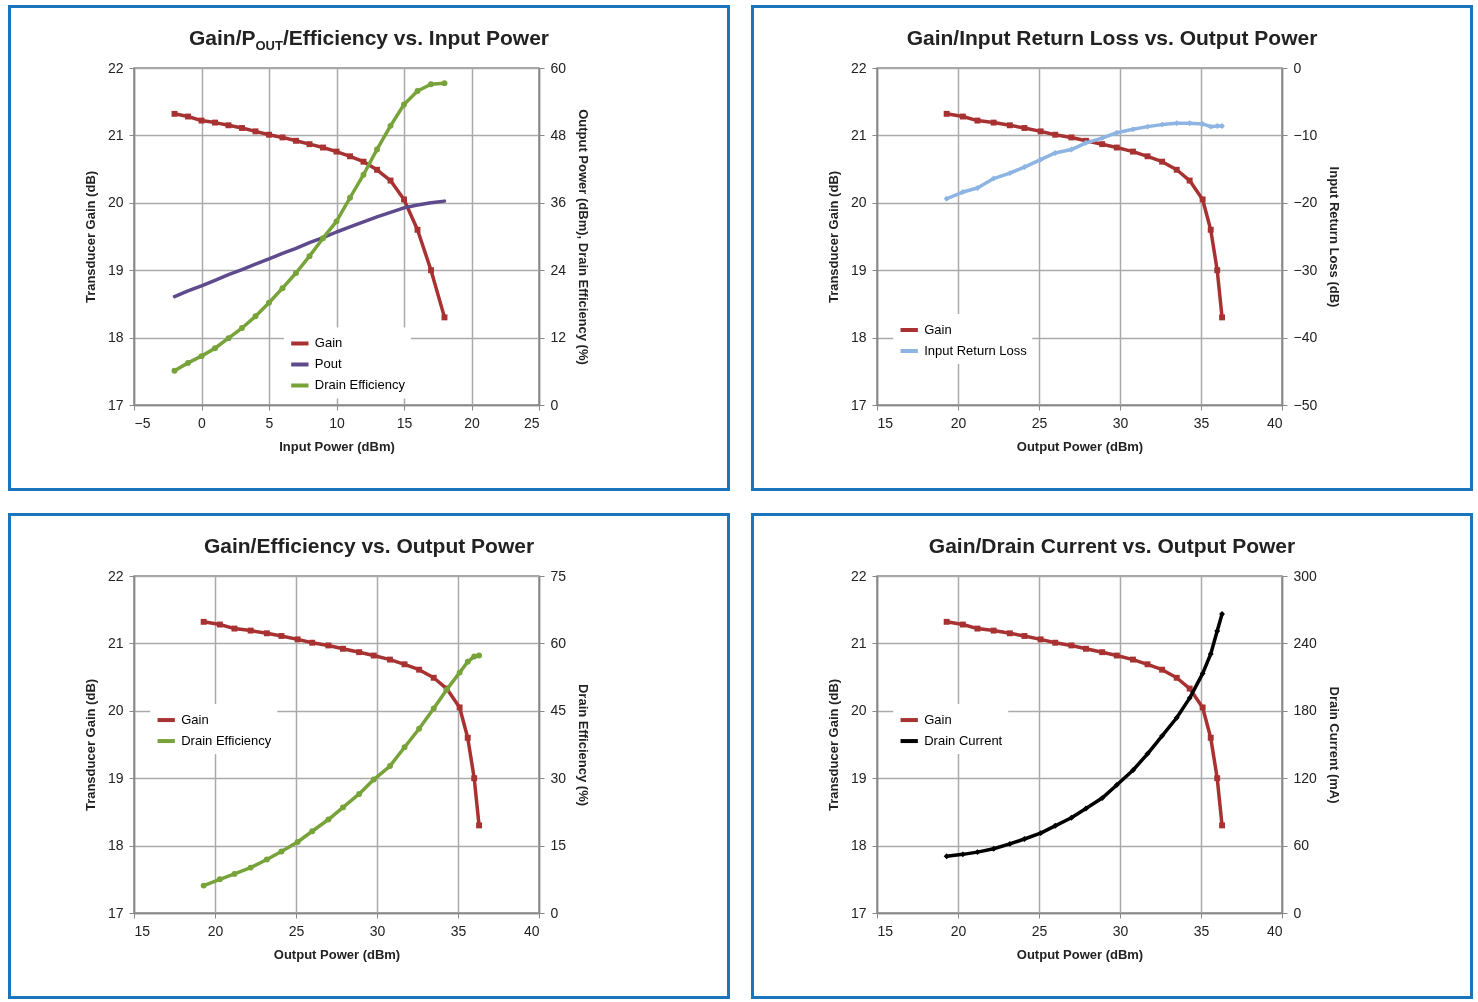 The height and width of the screenshot is (1002, 1478). I want to click on y2-tick-label: 12, so click(558, 337).